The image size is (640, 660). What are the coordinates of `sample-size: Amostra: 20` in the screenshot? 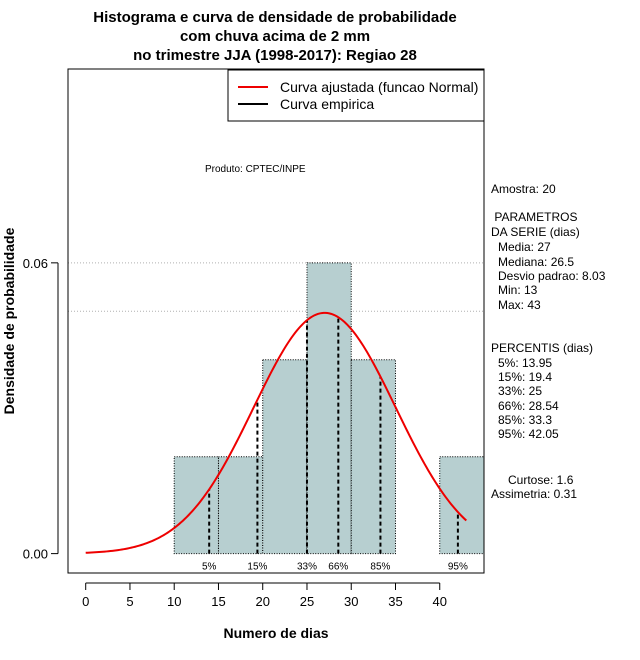 It's located at (523, 189).